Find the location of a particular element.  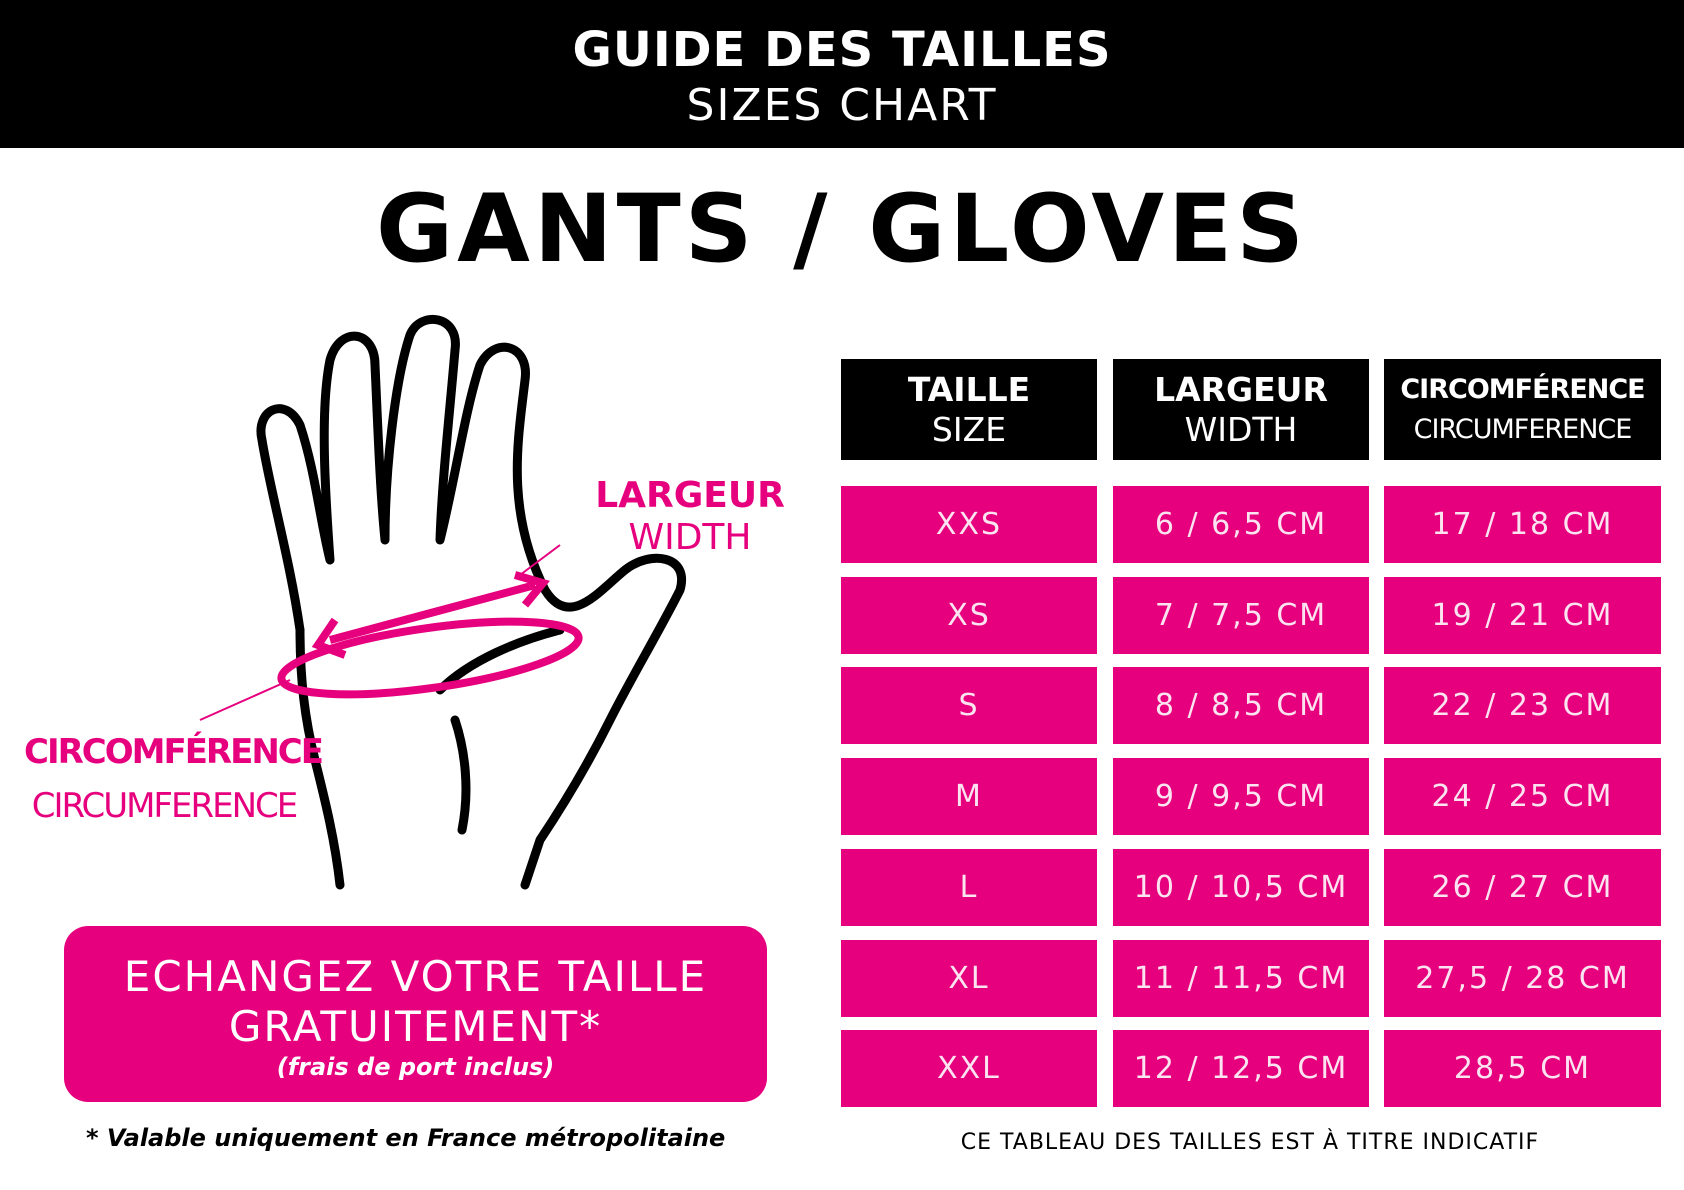

measurement-marks is located at coordinates (391, 632).